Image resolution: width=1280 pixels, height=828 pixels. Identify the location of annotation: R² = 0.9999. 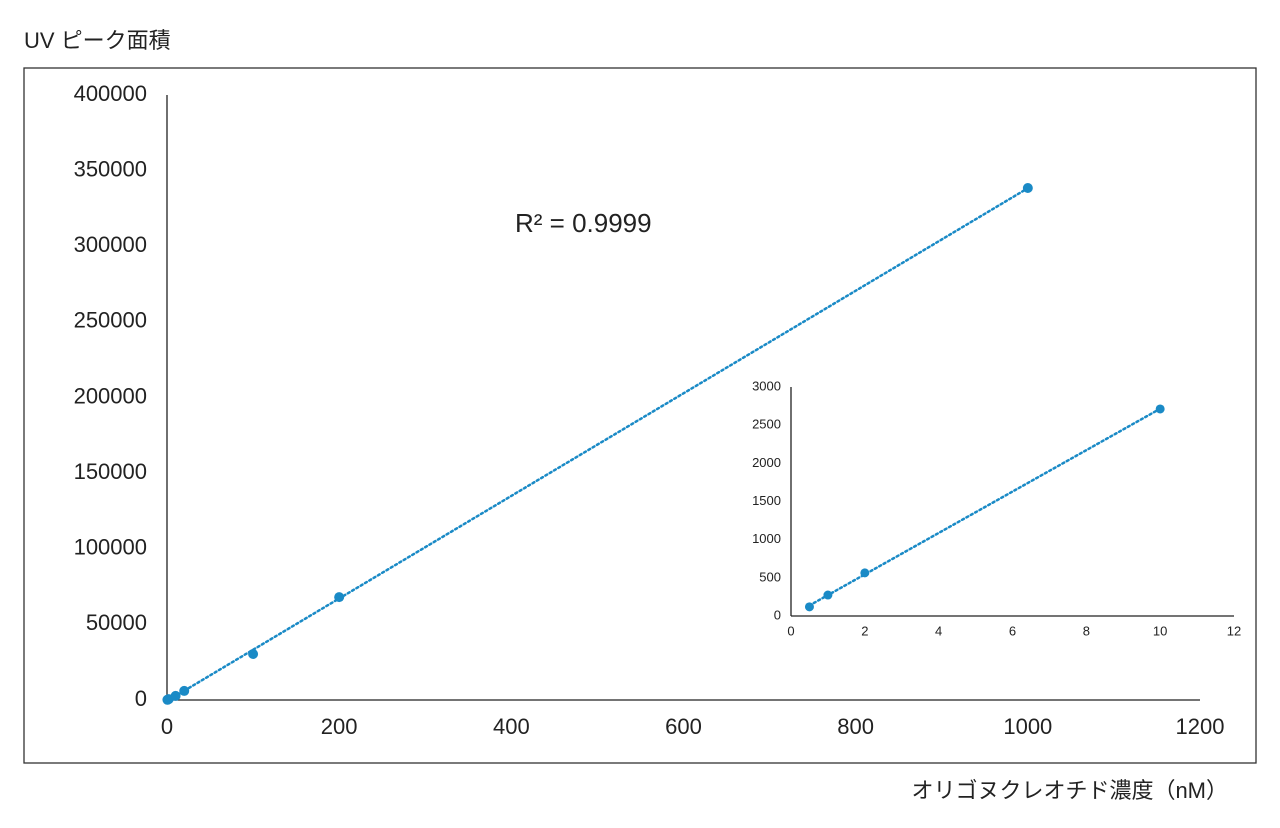
(583, 223).